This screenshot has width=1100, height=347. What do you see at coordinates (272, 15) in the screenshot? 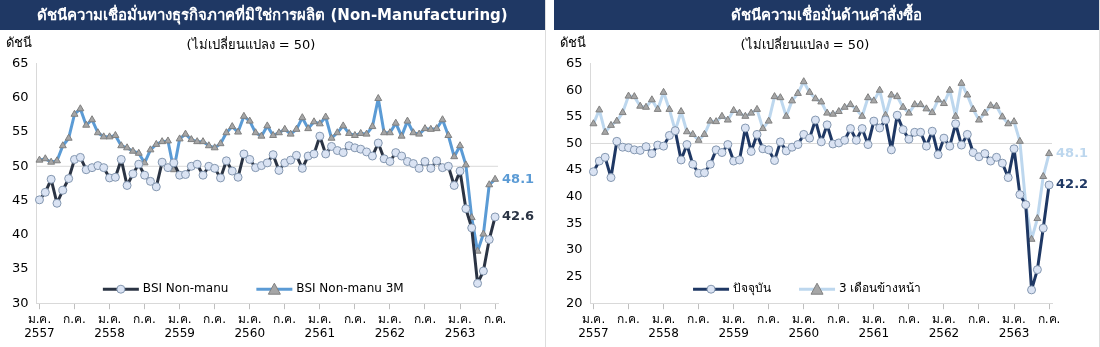
I see `chart-title: ดัชนีความเชื่อมั่นทางธุรกิจภาคที่มิใช่การผลิต (Non-Manufacturing)` at bounding box center [272, 15].